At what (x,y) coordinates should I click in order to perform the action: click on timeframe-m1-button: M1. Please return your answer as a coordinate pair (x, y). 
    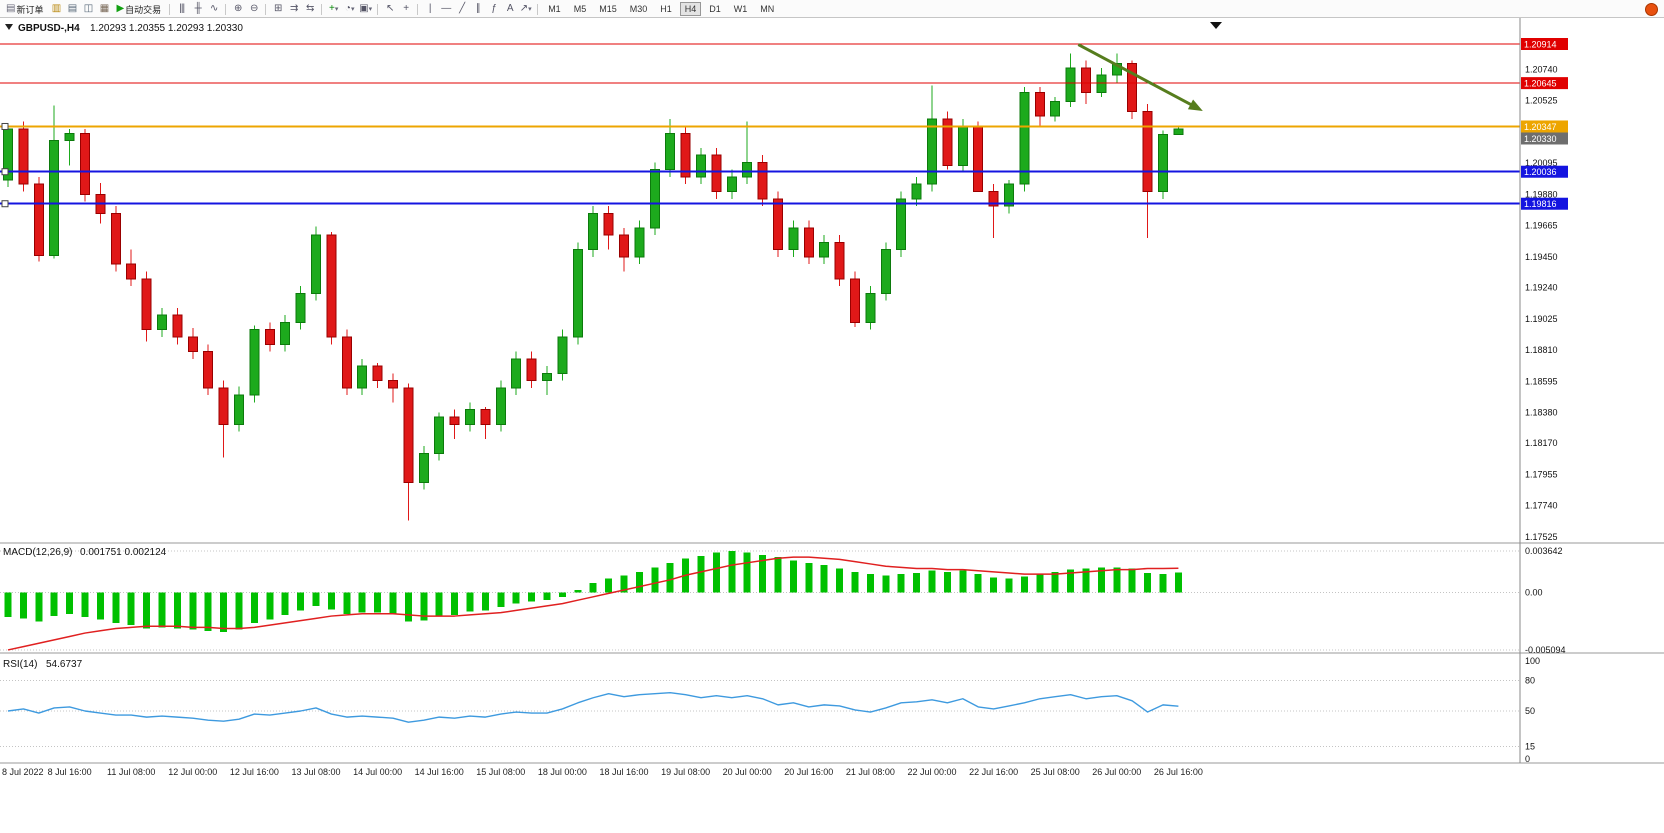
    Looking at the image, I should click on (554, 9).